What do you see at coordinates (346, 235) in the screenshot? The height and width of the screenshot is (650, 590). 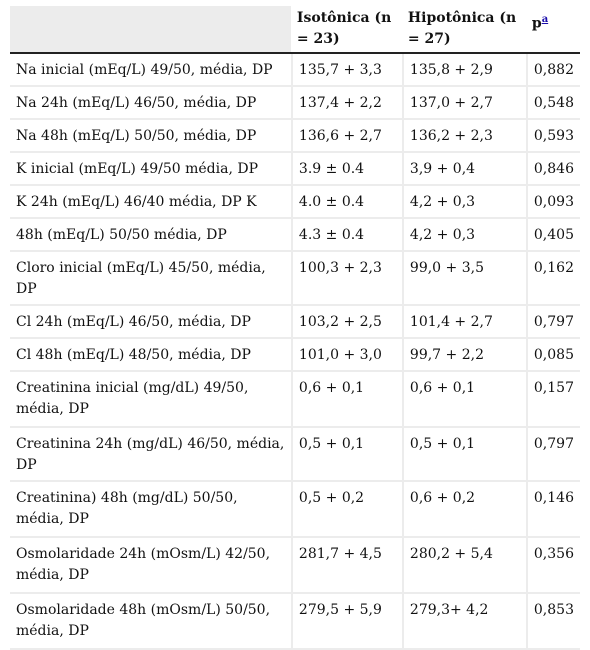 I see `iso-value: 4.3 ± 0.4` at bounding box center [346, 235].